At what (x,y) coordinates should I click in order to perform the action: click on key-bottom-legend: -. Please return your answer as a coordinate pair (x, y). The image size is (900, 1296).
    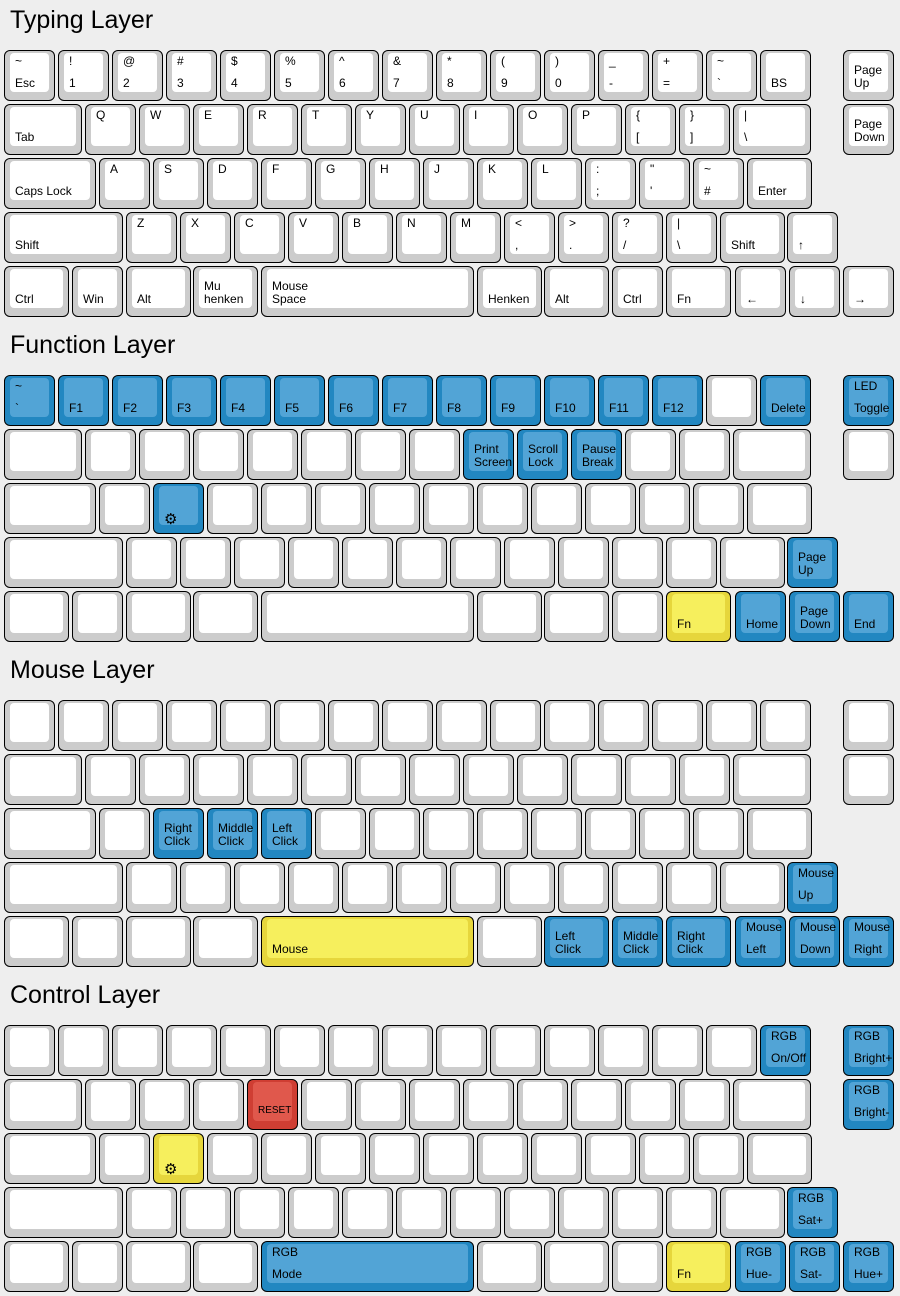
    Looking at the image, I should click on (611, 83).